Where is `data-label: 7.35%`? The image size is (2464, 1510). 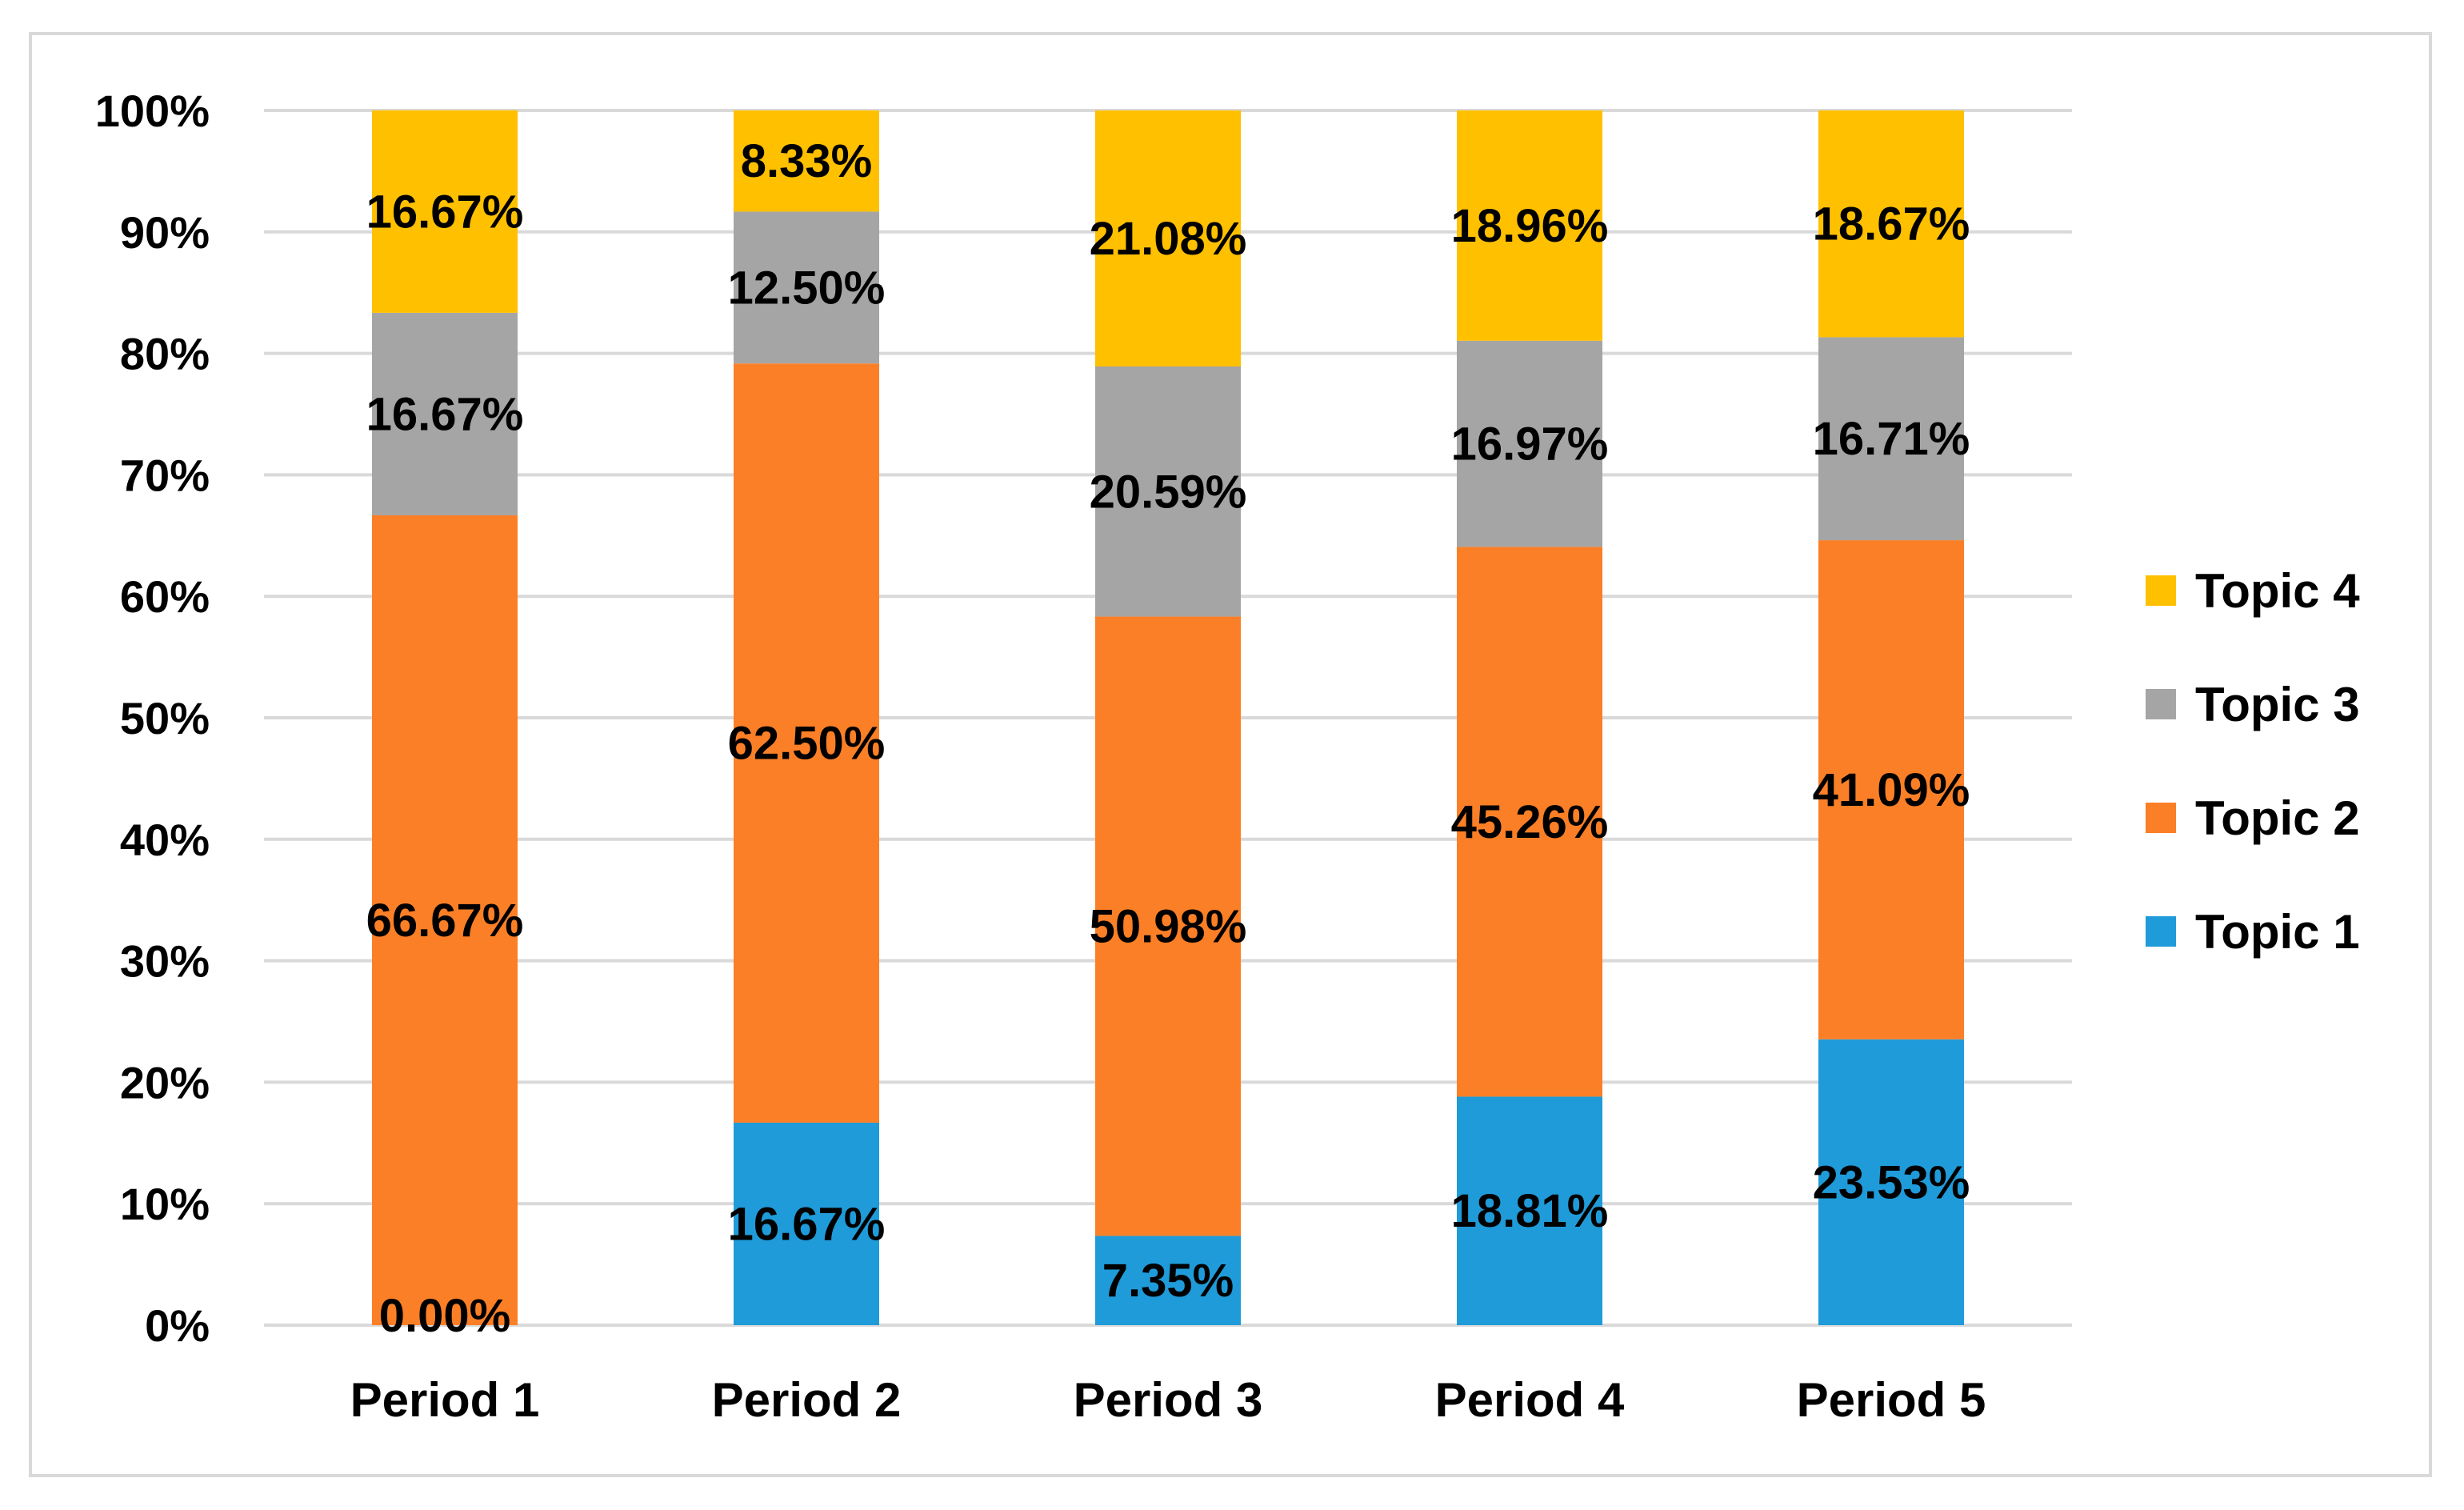
data-label: 7.35% is located at coordinates (1168, 1281).